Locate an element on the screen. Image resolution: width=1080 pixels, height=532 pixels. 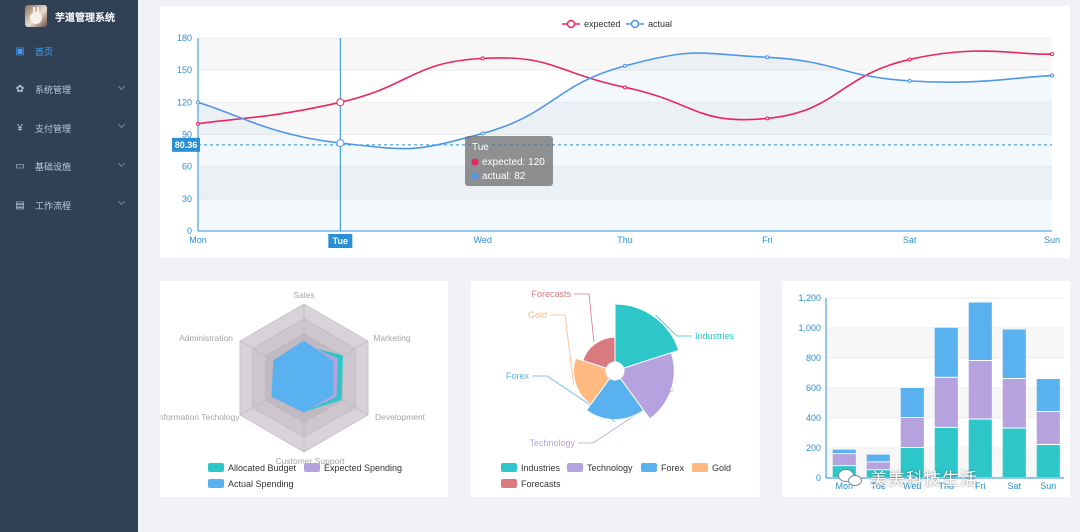
x-tick-label: Fri is located at coordinates (980, 486).